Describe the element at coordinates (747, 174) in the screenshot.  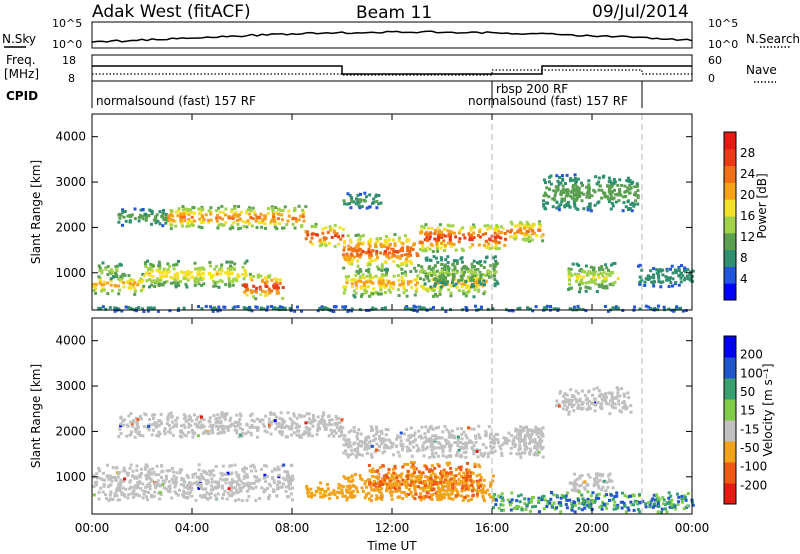
I see `colorbar-tick-label: 24` at that location.